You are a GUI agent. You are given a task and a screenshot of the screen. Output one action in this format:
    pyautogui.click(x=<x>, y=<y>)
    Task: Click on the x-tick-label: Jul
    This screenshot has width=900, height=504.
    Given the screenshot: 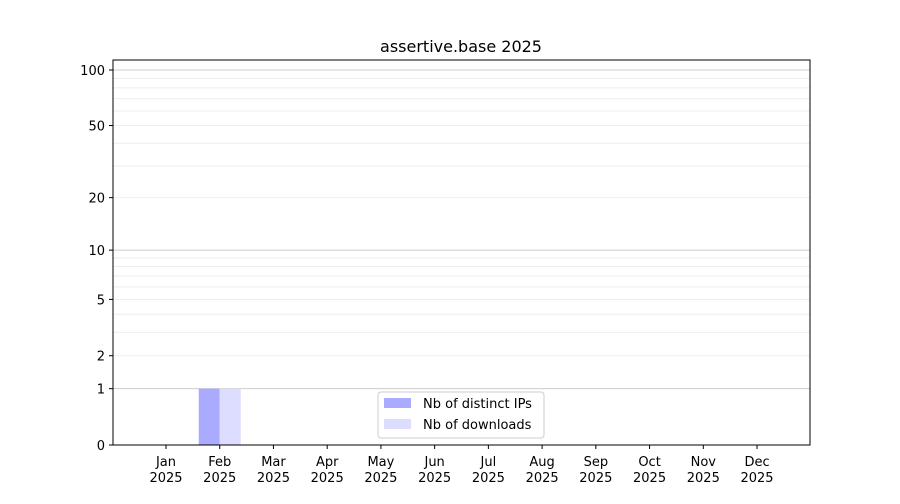 What is the action you would take?
    pyautogui.click(x=488, y=462)
    